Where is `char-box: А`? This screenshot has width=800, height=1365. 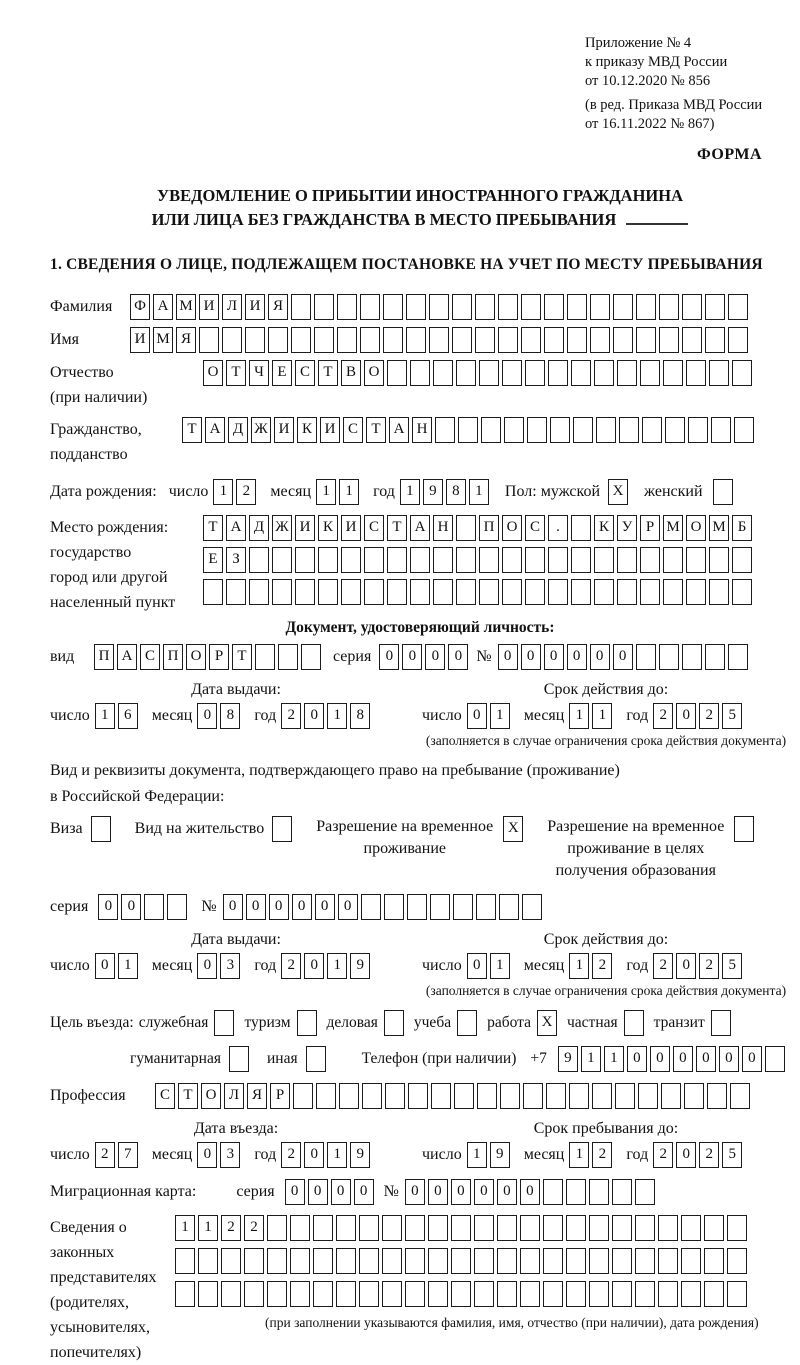 char-box: А is located at coordinates (236, 528).